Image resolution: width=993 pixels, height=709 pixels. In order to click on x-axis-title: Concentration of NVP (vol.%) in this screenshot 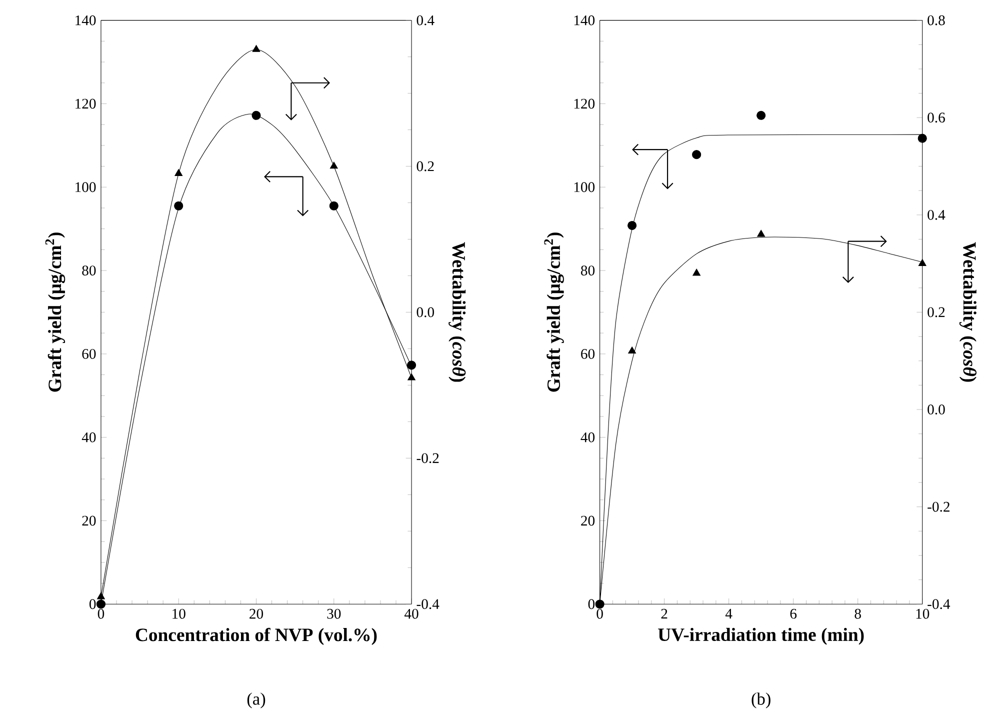, I will do `click(256, 636)`.